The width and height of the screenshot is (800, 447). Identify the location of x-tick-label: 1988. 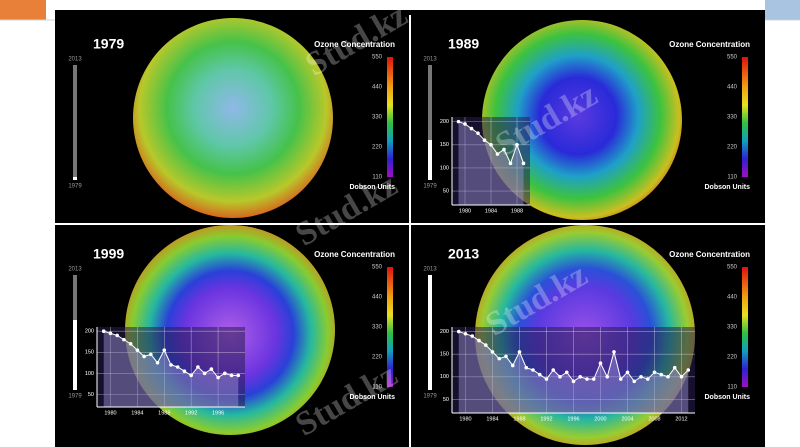
(517, 211).